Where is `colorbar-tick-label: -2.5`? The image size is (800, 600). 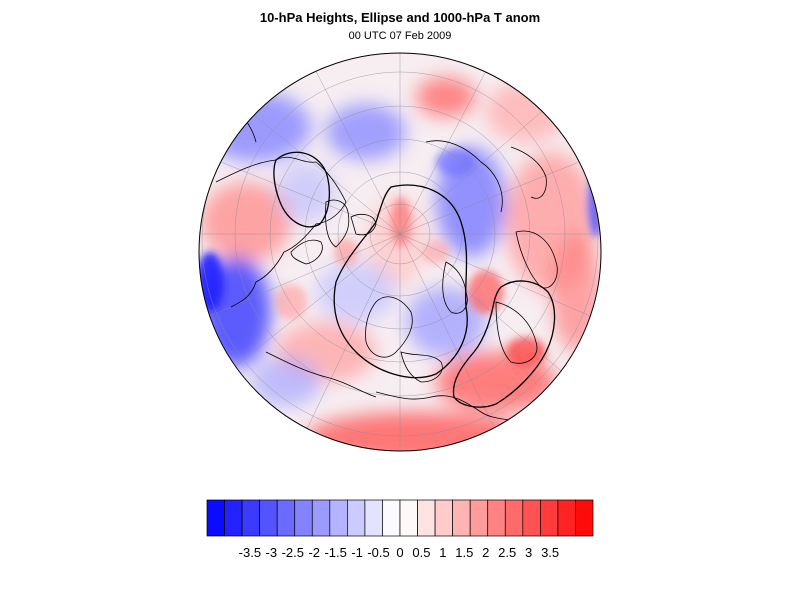
colorbar-tick-label: -2.5 is located at coordinates (293, 552).